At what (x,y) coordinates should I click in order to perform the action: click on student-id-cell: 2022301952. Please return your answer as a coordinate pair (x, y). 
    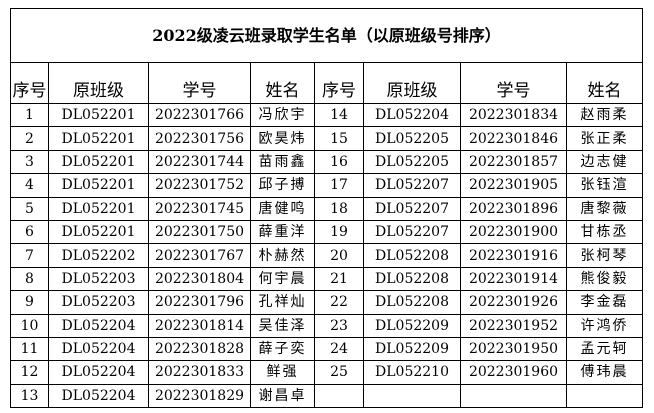
    Looking at the image, I should click on (513, 325).